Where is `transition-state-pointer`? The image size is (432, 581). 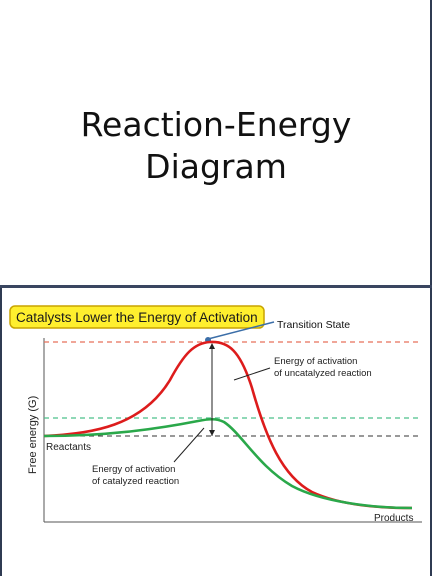
transition-state-pointer is located at coordinates (241, 330).